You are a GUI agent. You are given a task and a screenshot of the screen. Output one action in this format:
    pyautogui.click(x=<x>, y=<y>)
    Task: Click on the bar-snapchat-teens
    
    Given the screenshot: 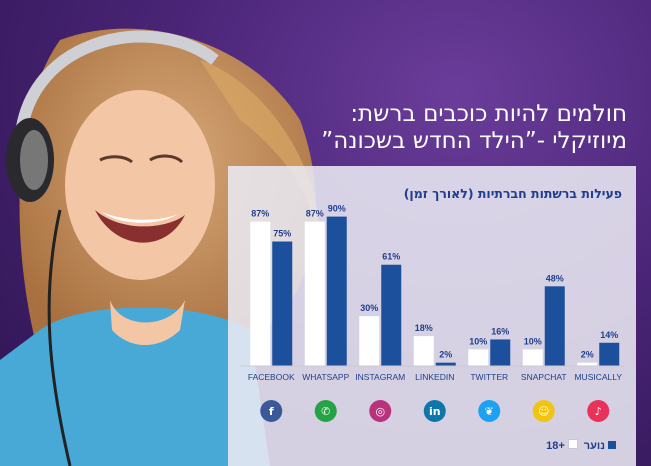 What is the action you would take?
    pyautogui.click(x=554, y=326)
    